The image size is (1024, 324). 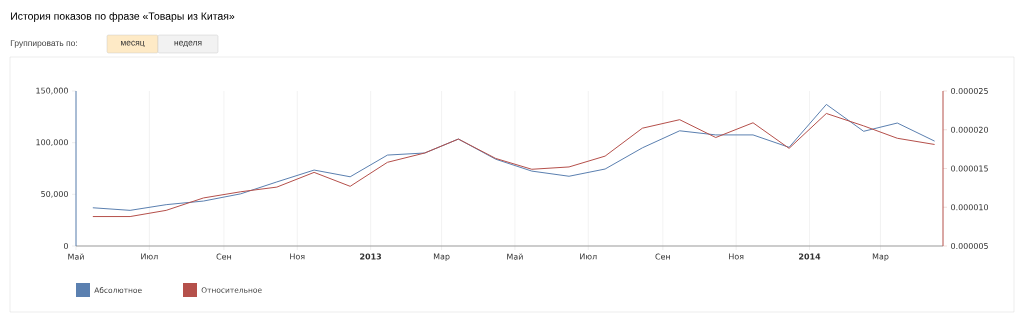 What do you see at coordinates (188, 44) in the screenshot?
I see `text: неделя` at bounding box center [188, 44].